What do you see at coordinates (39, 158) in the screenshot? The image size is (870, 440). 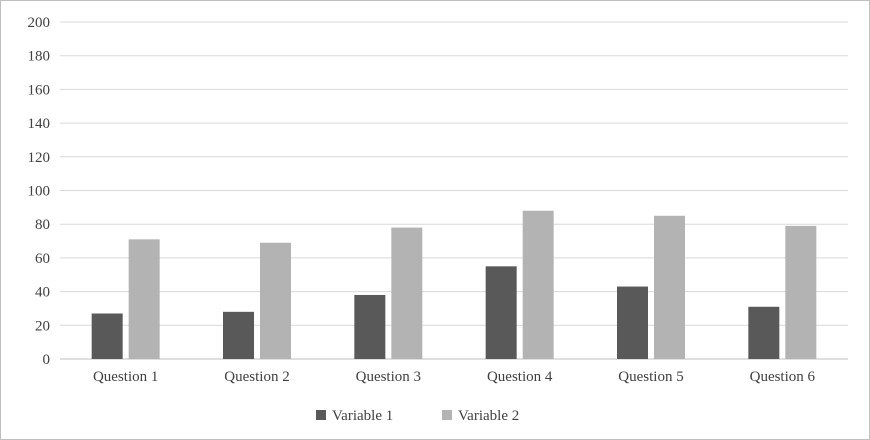 I see `y-tick-label: 120` at bounding box center [39, 158].